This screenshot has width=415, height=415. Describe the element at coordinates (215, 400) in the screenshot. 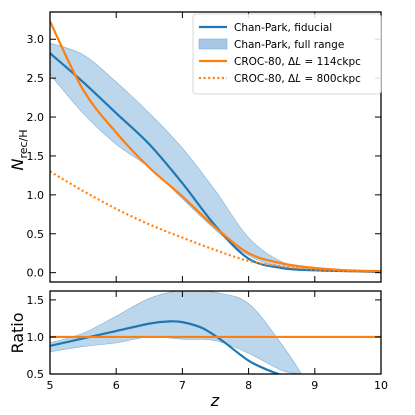

I see `x-axis-label: z` at that location.